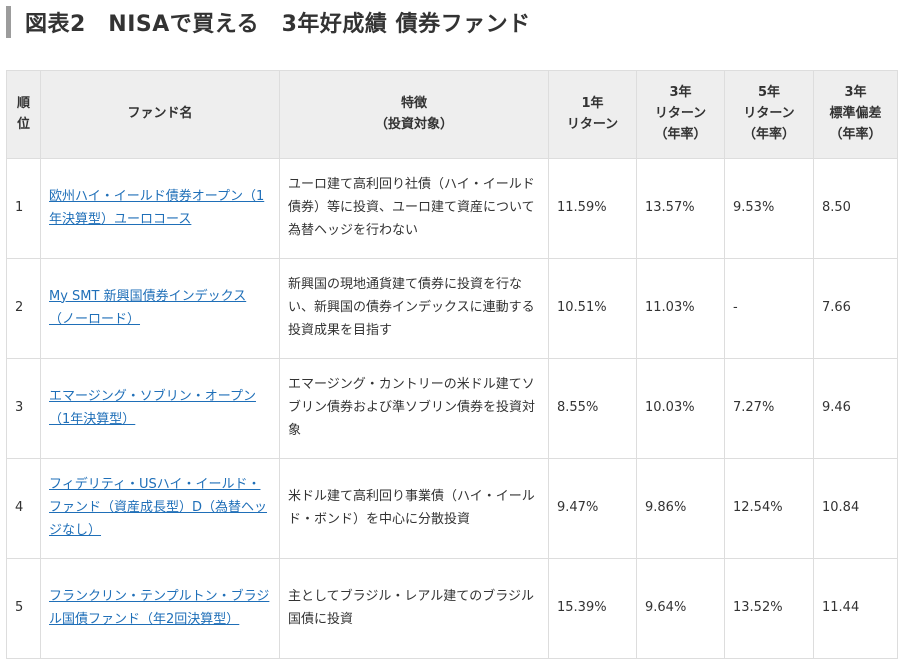 The image size is (902, 662). What do you see at coordinates (769, 508) in the screenshot?
I see `return-5y-cell: 12.54%` at bounding box center [769, 508].